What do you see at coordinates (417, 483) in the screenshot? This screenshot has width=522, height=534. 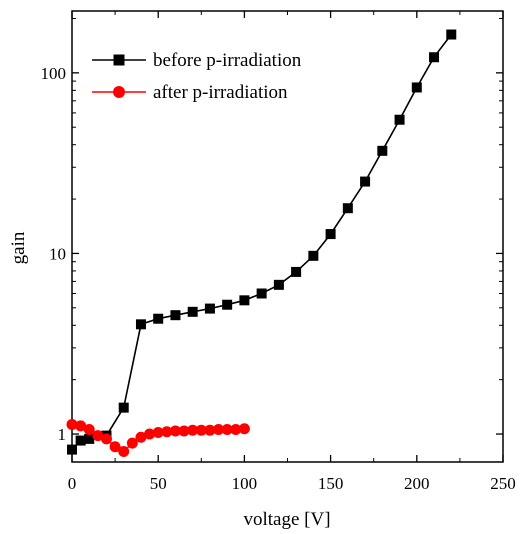 I see `x-tick-label: 200` at bounding box center [417, 483].